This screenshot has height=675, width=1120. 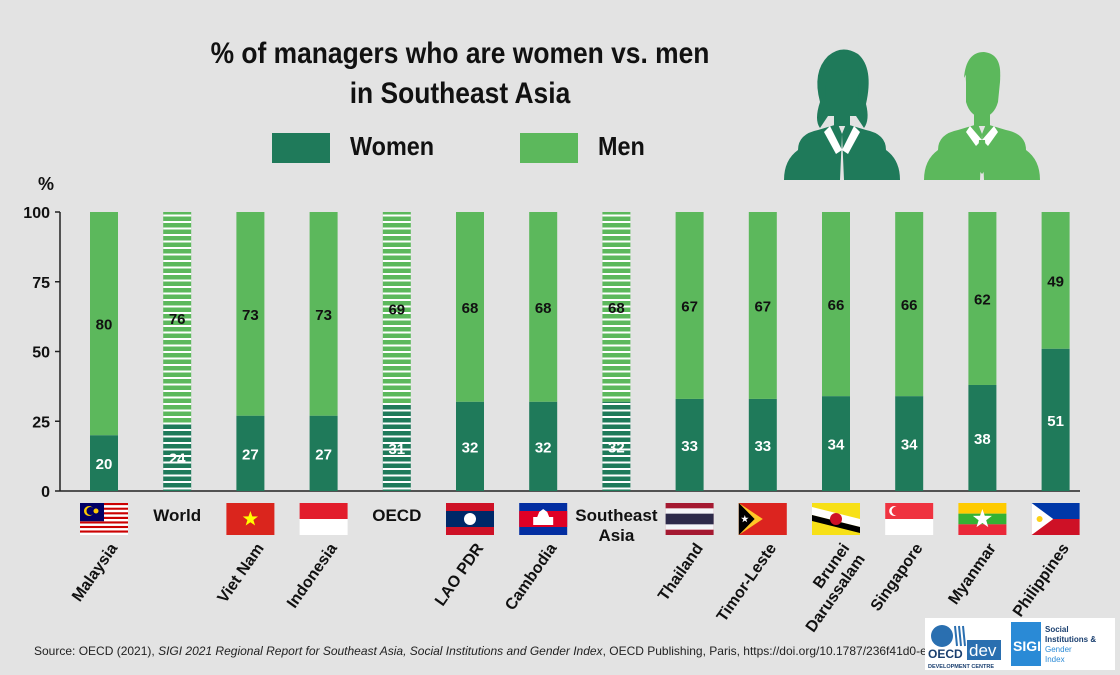 I want to click on legend-women-label: Women, so click(x=392, y=146).